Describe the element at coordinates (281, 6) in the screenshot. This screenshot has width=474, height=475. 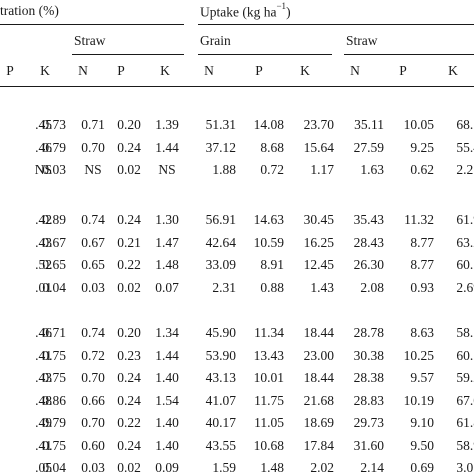
I see `uptake-header-unit-sup: −1` at that location.